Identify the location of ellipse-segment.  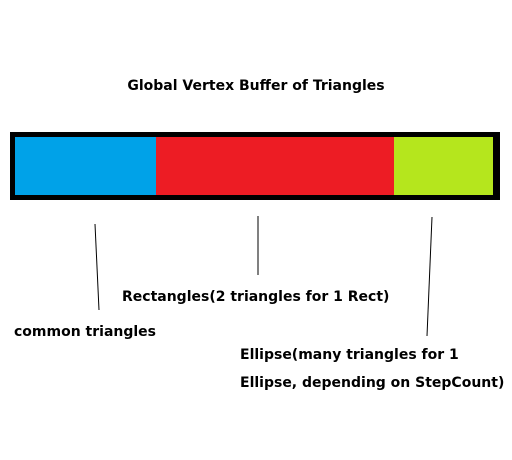
(443, 166).